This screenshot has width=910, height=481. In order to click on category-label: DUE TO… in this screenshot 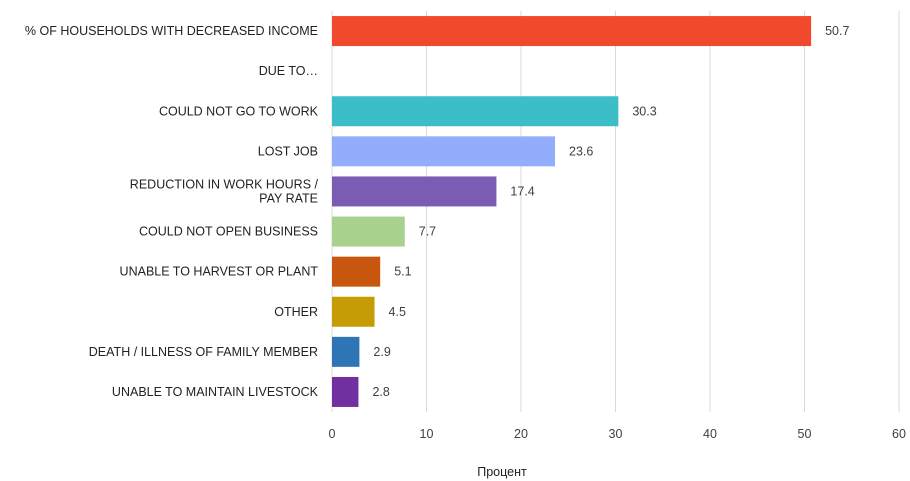, I will do `click(288, 71)`.